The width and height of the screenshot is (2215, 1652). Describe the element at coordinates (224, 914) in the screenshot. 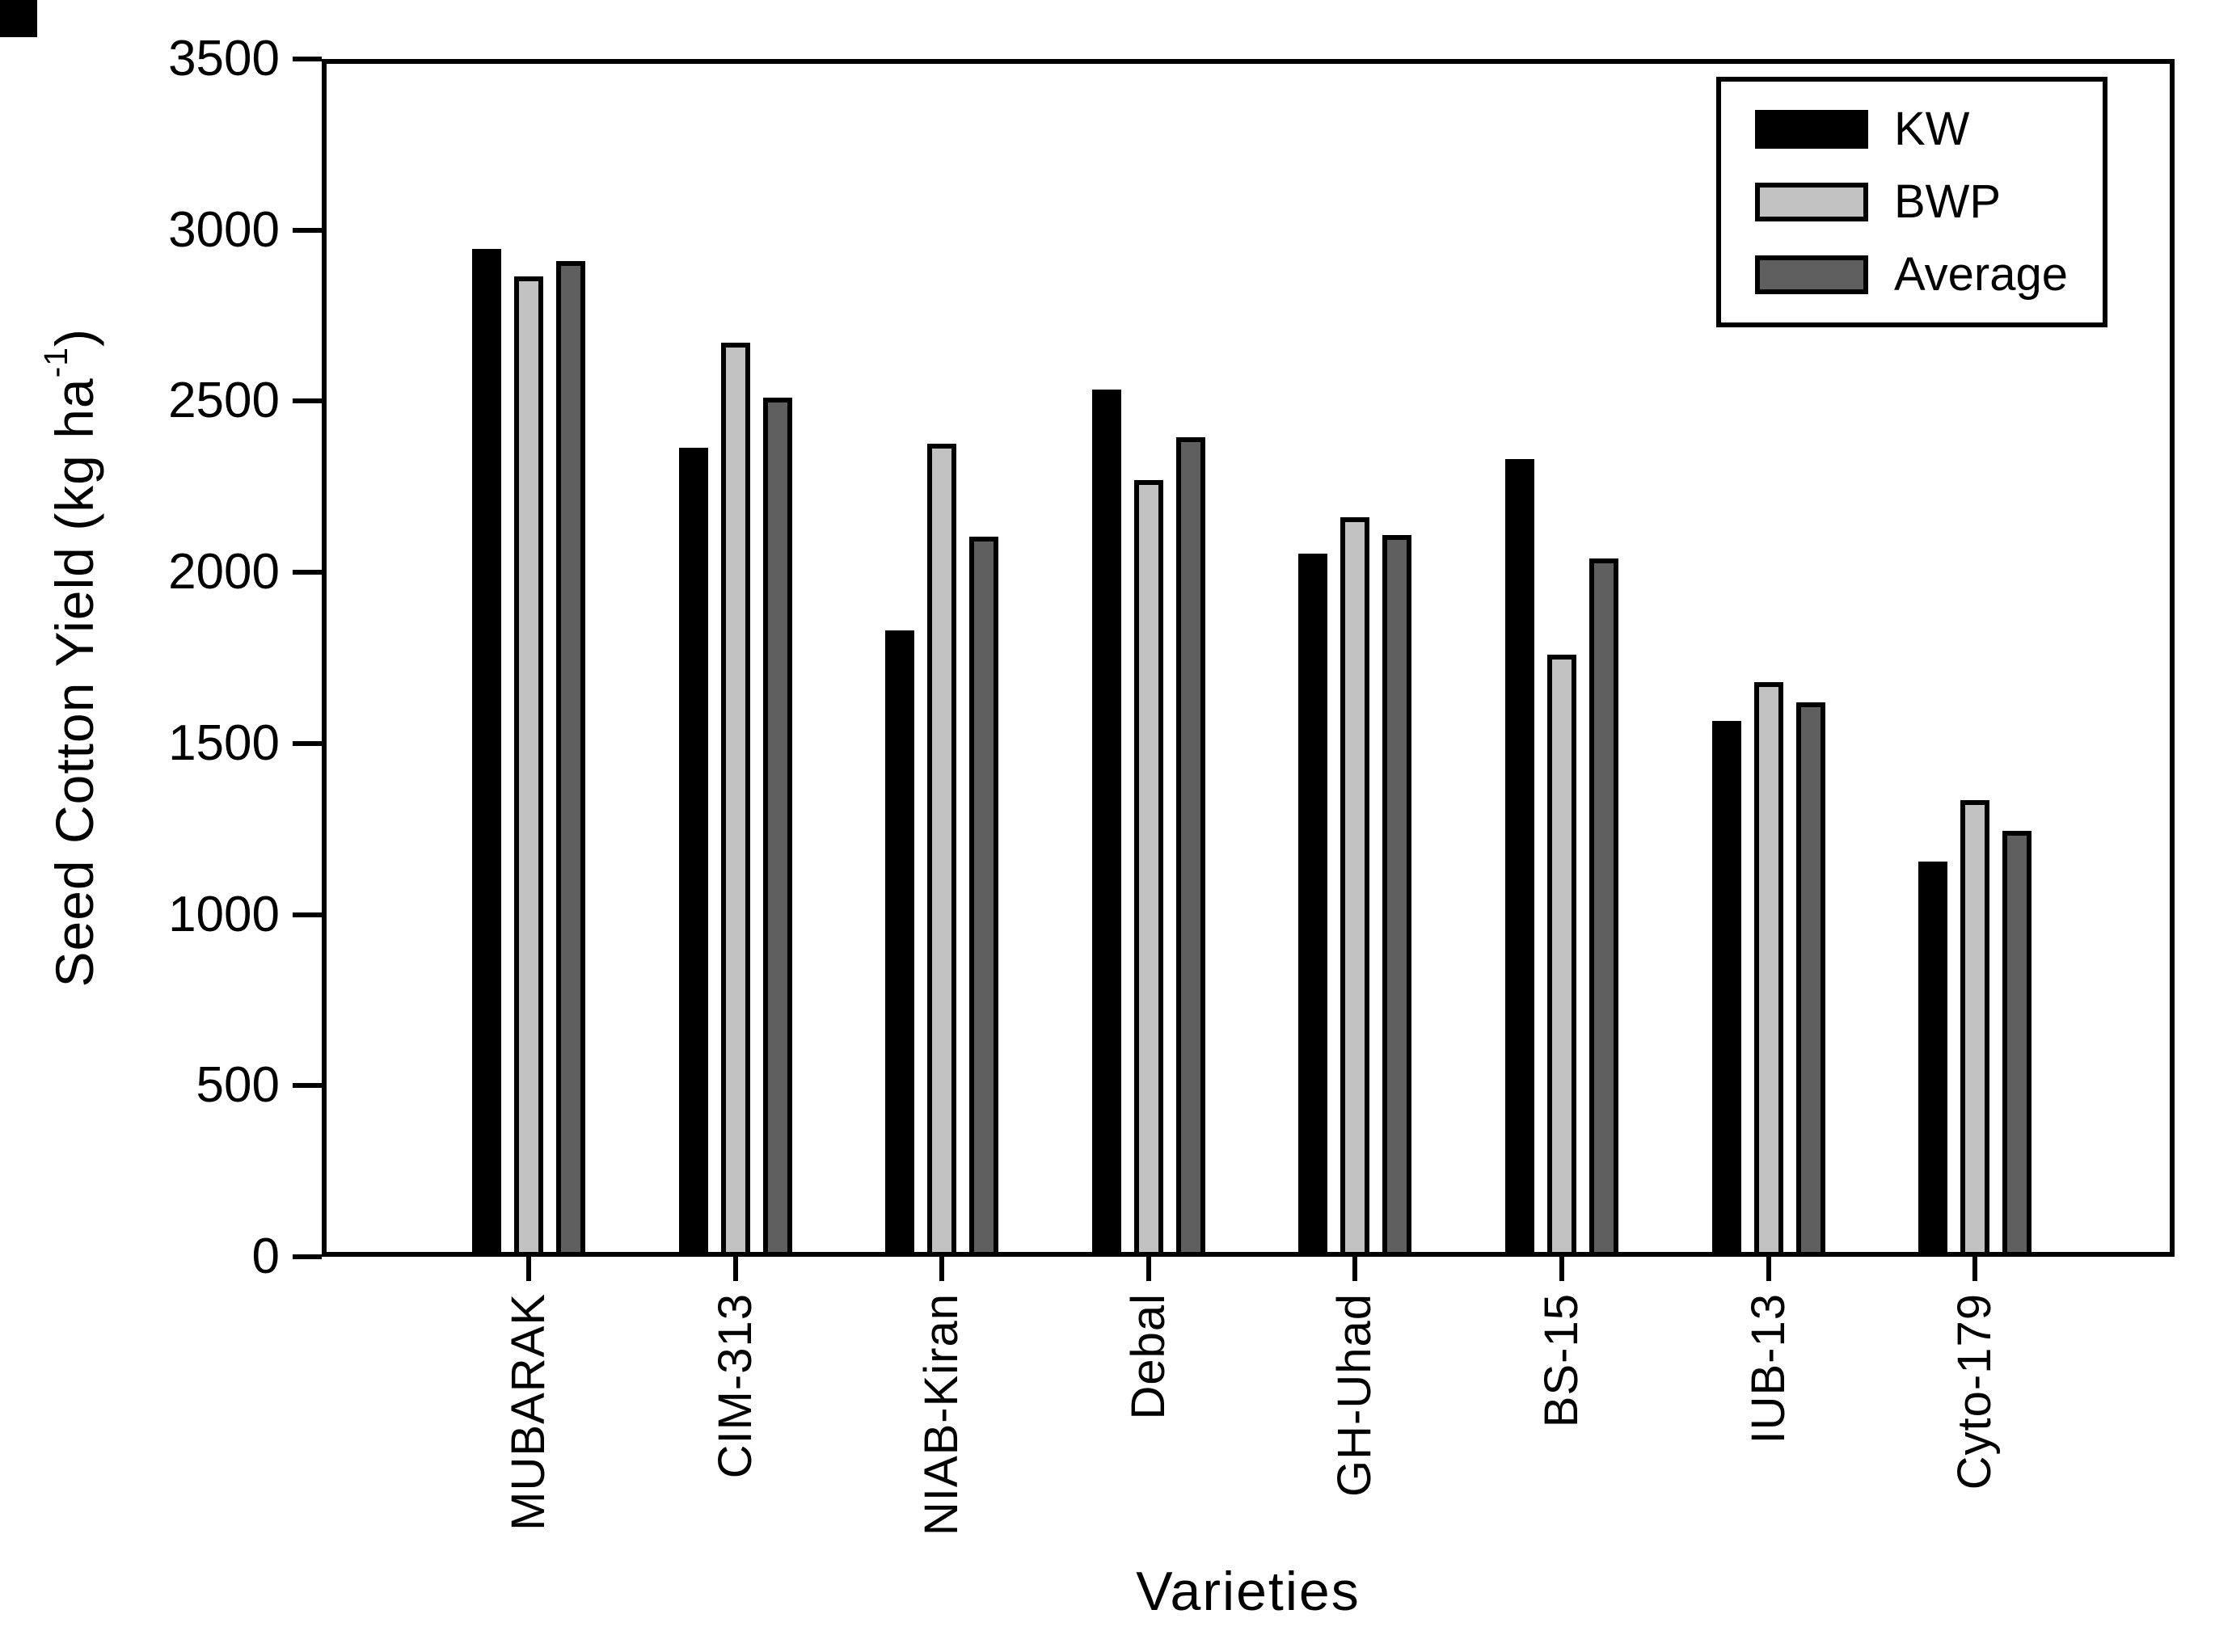

I see `y-tick-label: 1000` at that location.